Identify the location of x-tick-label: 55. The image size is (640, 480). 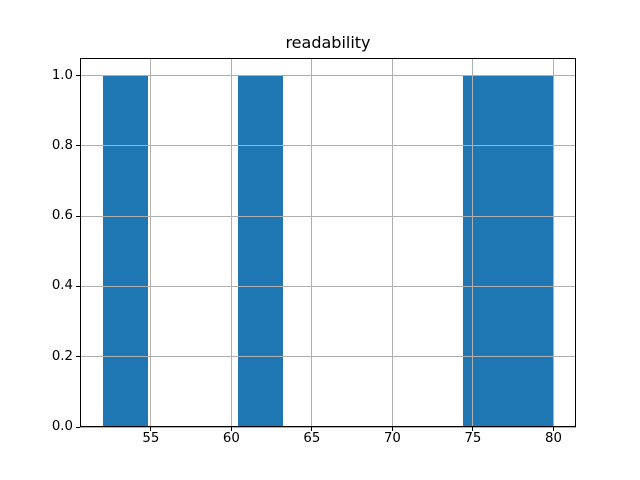
(151, 438).